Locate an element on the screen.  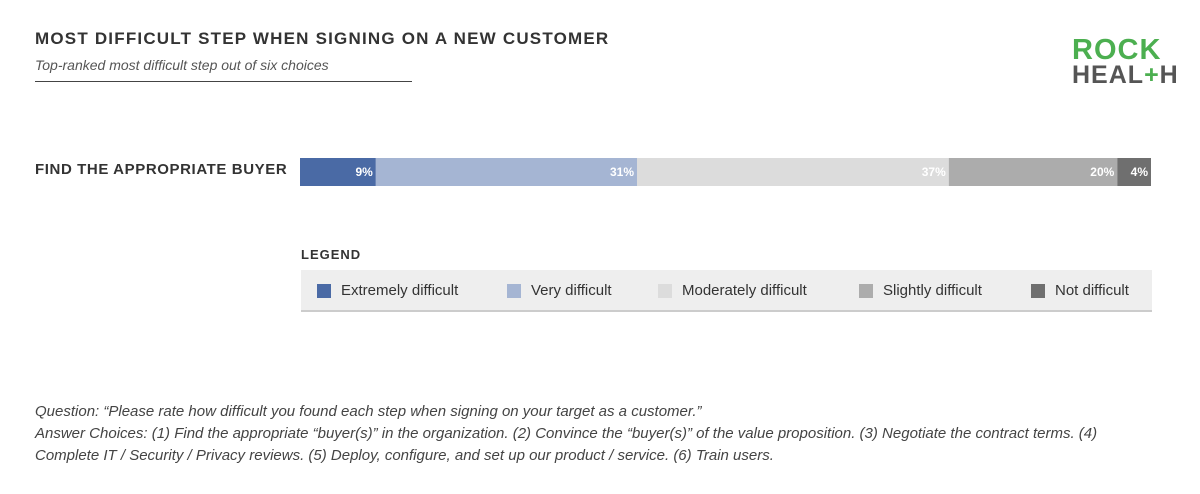
legend-item-not-difficult: Not difficult is located at coordinates (1080, 290).